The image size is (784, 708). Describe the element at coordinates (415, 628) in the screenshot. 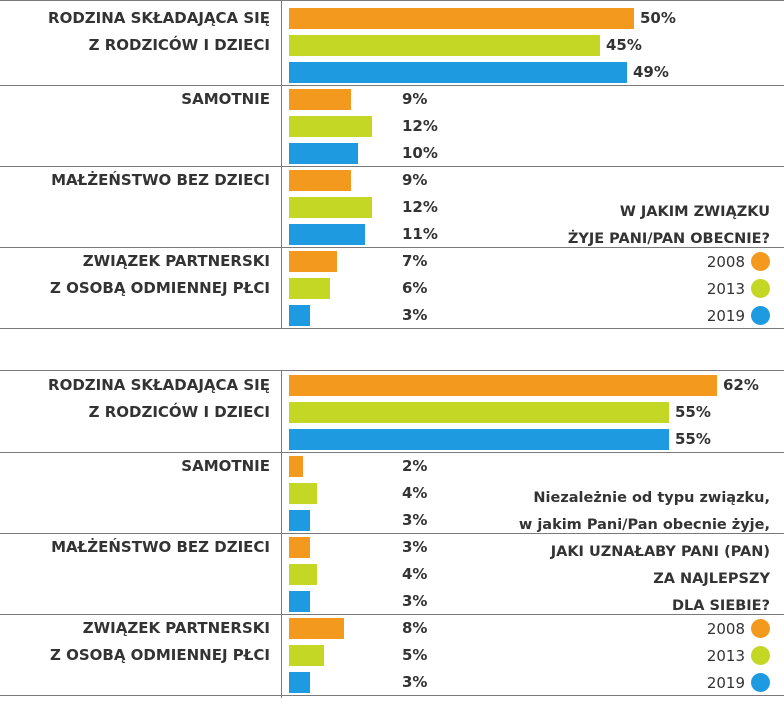

I see `value-label: 8%` at that location.